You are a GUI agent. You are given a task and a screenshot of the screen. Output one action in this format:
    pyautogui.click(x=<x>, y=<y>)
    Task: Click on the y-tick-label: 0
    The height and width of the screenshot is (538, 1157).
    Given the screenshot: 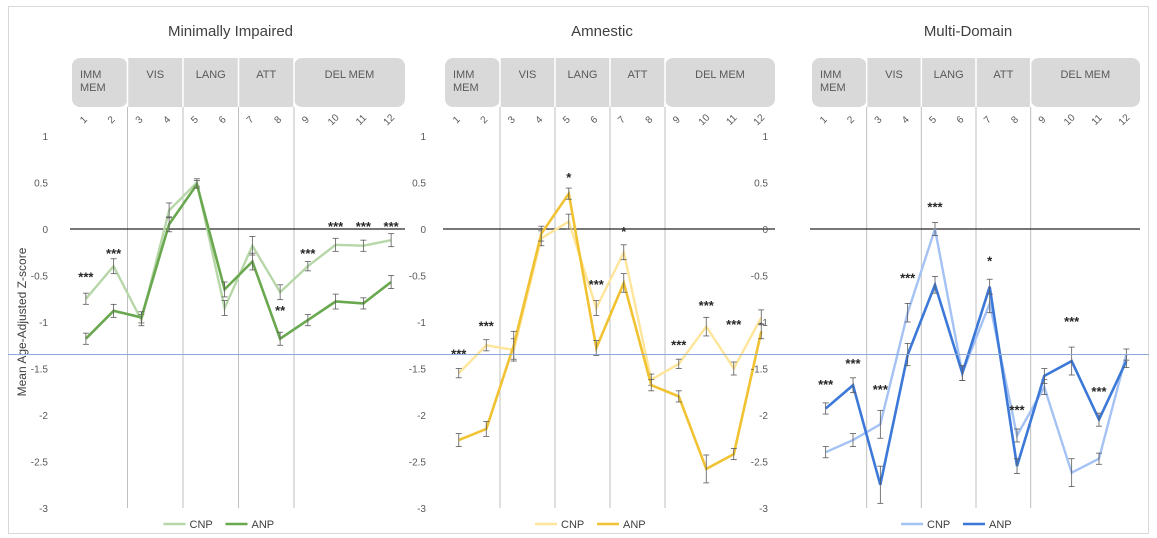 What is the action you would take?
    pyautogui.click(x=45, y=230)
    